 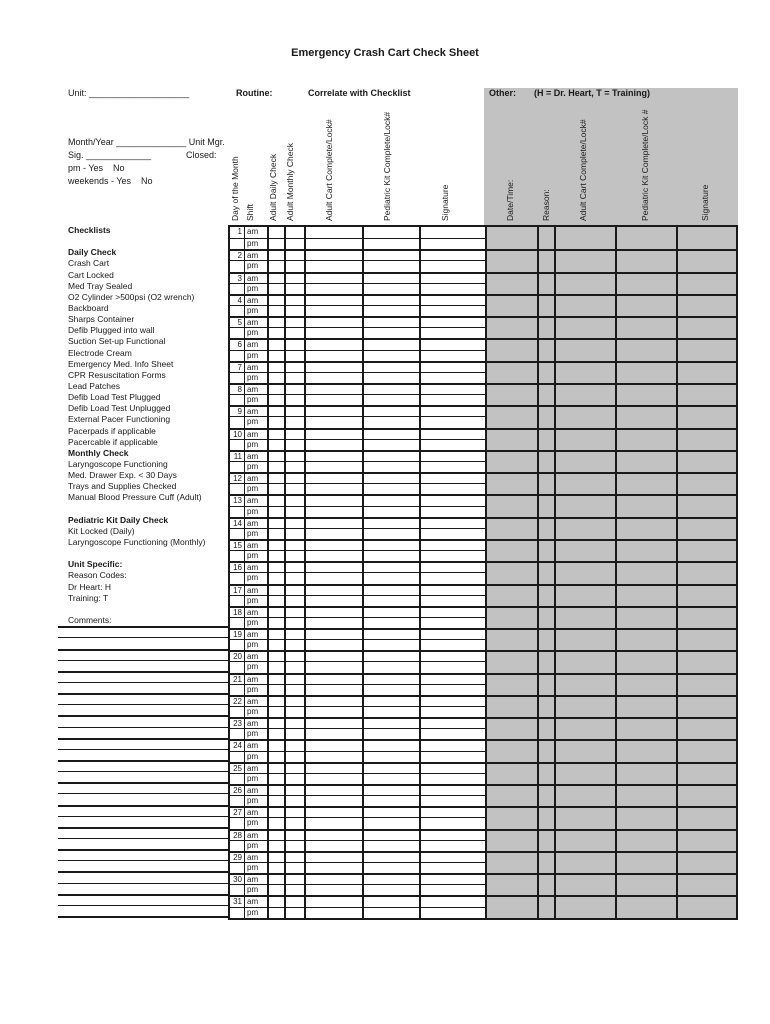 What do you see at coordinates (237, 879) in the screenshot?
I see `day-cell: 30` at bounding box center [237, 879].